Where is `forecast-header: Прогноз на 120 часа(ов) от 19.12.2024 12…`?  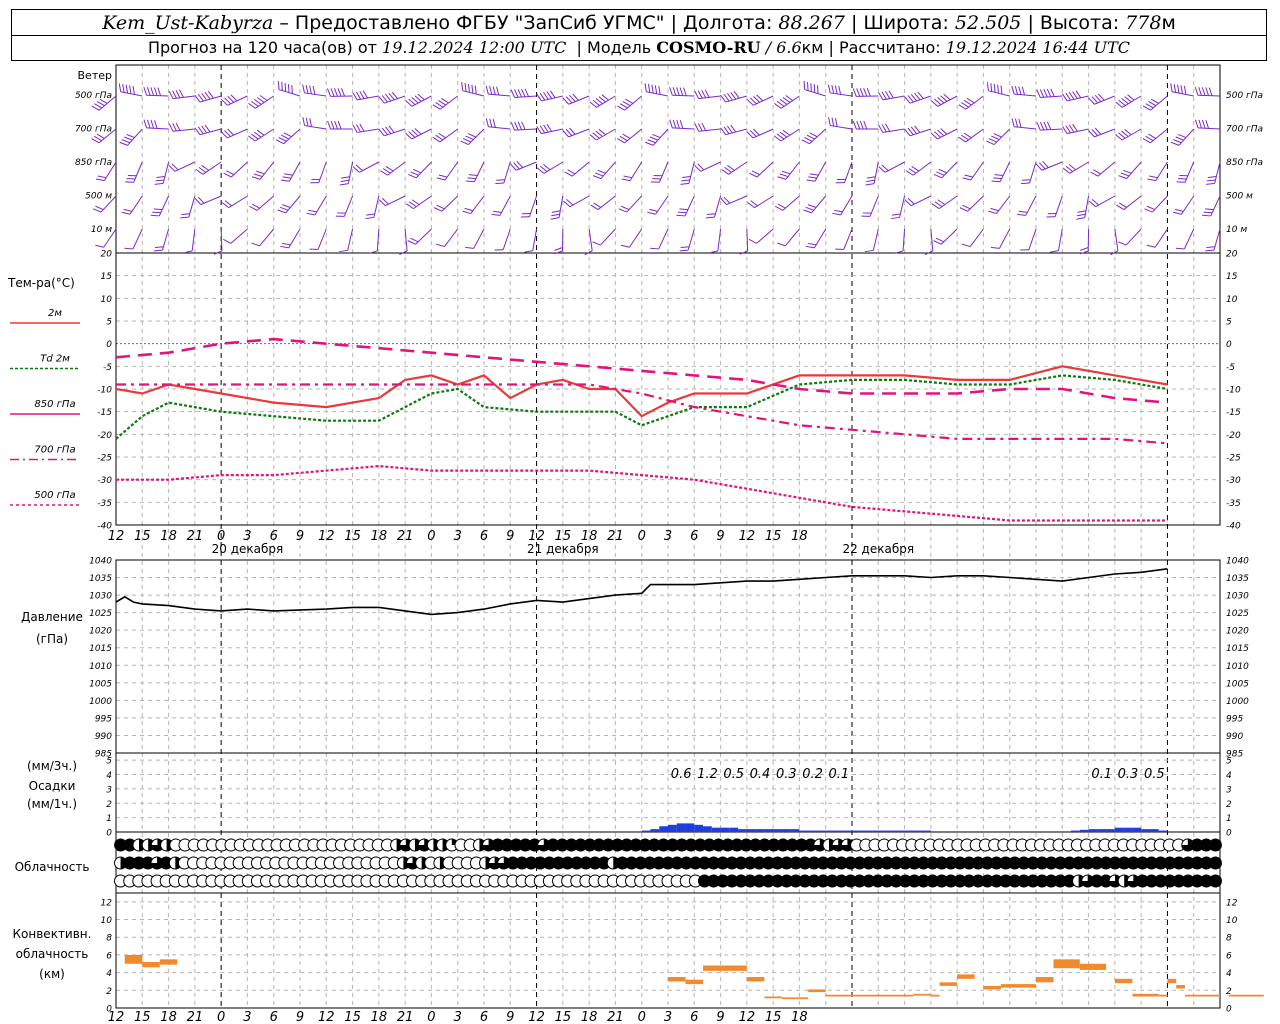 forecast-header: Прогноз на 120 часа(ов) от 19.12.2024 12… is located at coordinates (639, 48).